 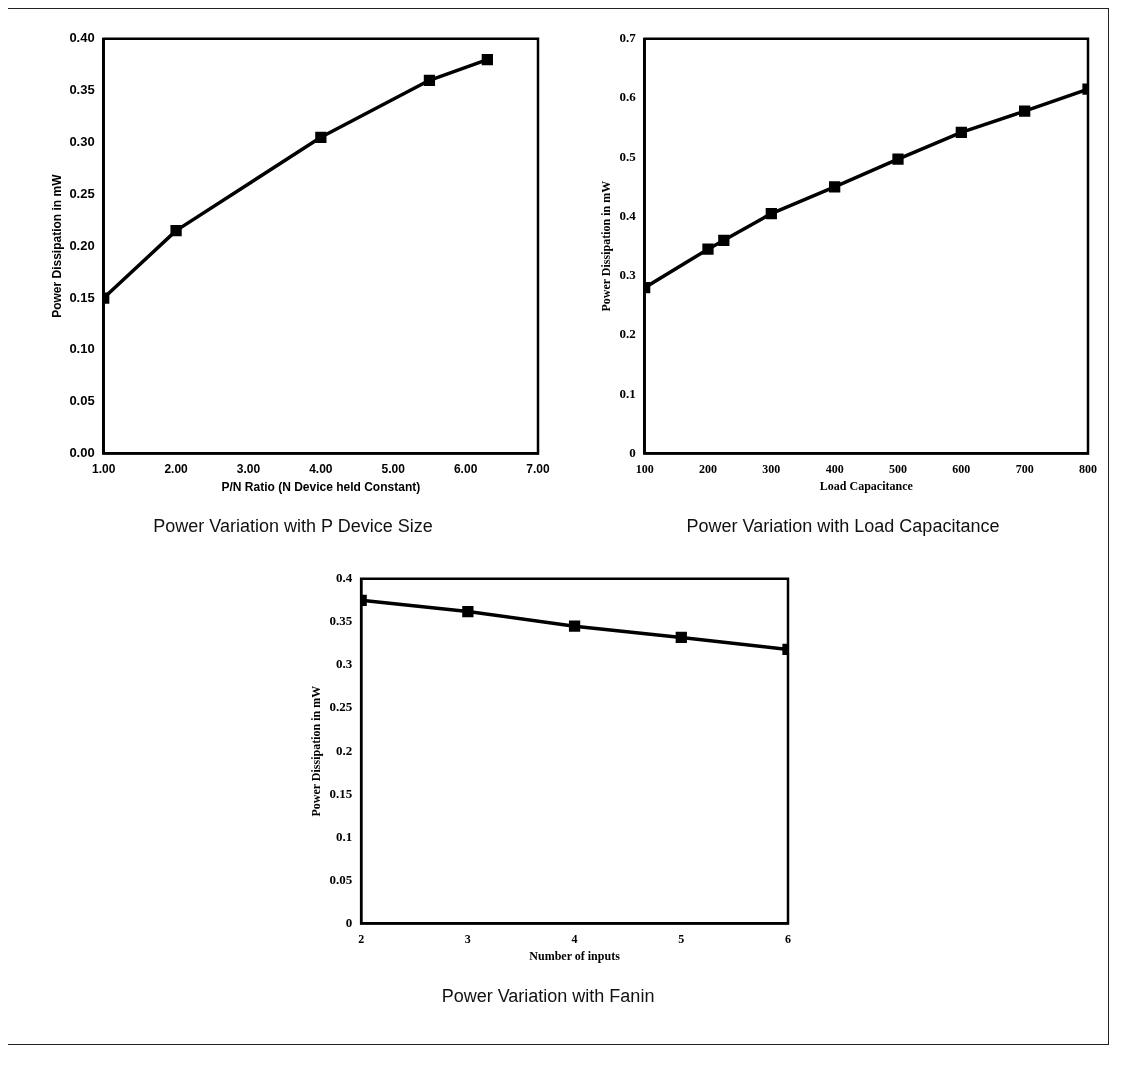 What do you see at coordinates (644, 468) in the screenshot?
I see `x-tick-label: 100` at bounding box center [644, 468].